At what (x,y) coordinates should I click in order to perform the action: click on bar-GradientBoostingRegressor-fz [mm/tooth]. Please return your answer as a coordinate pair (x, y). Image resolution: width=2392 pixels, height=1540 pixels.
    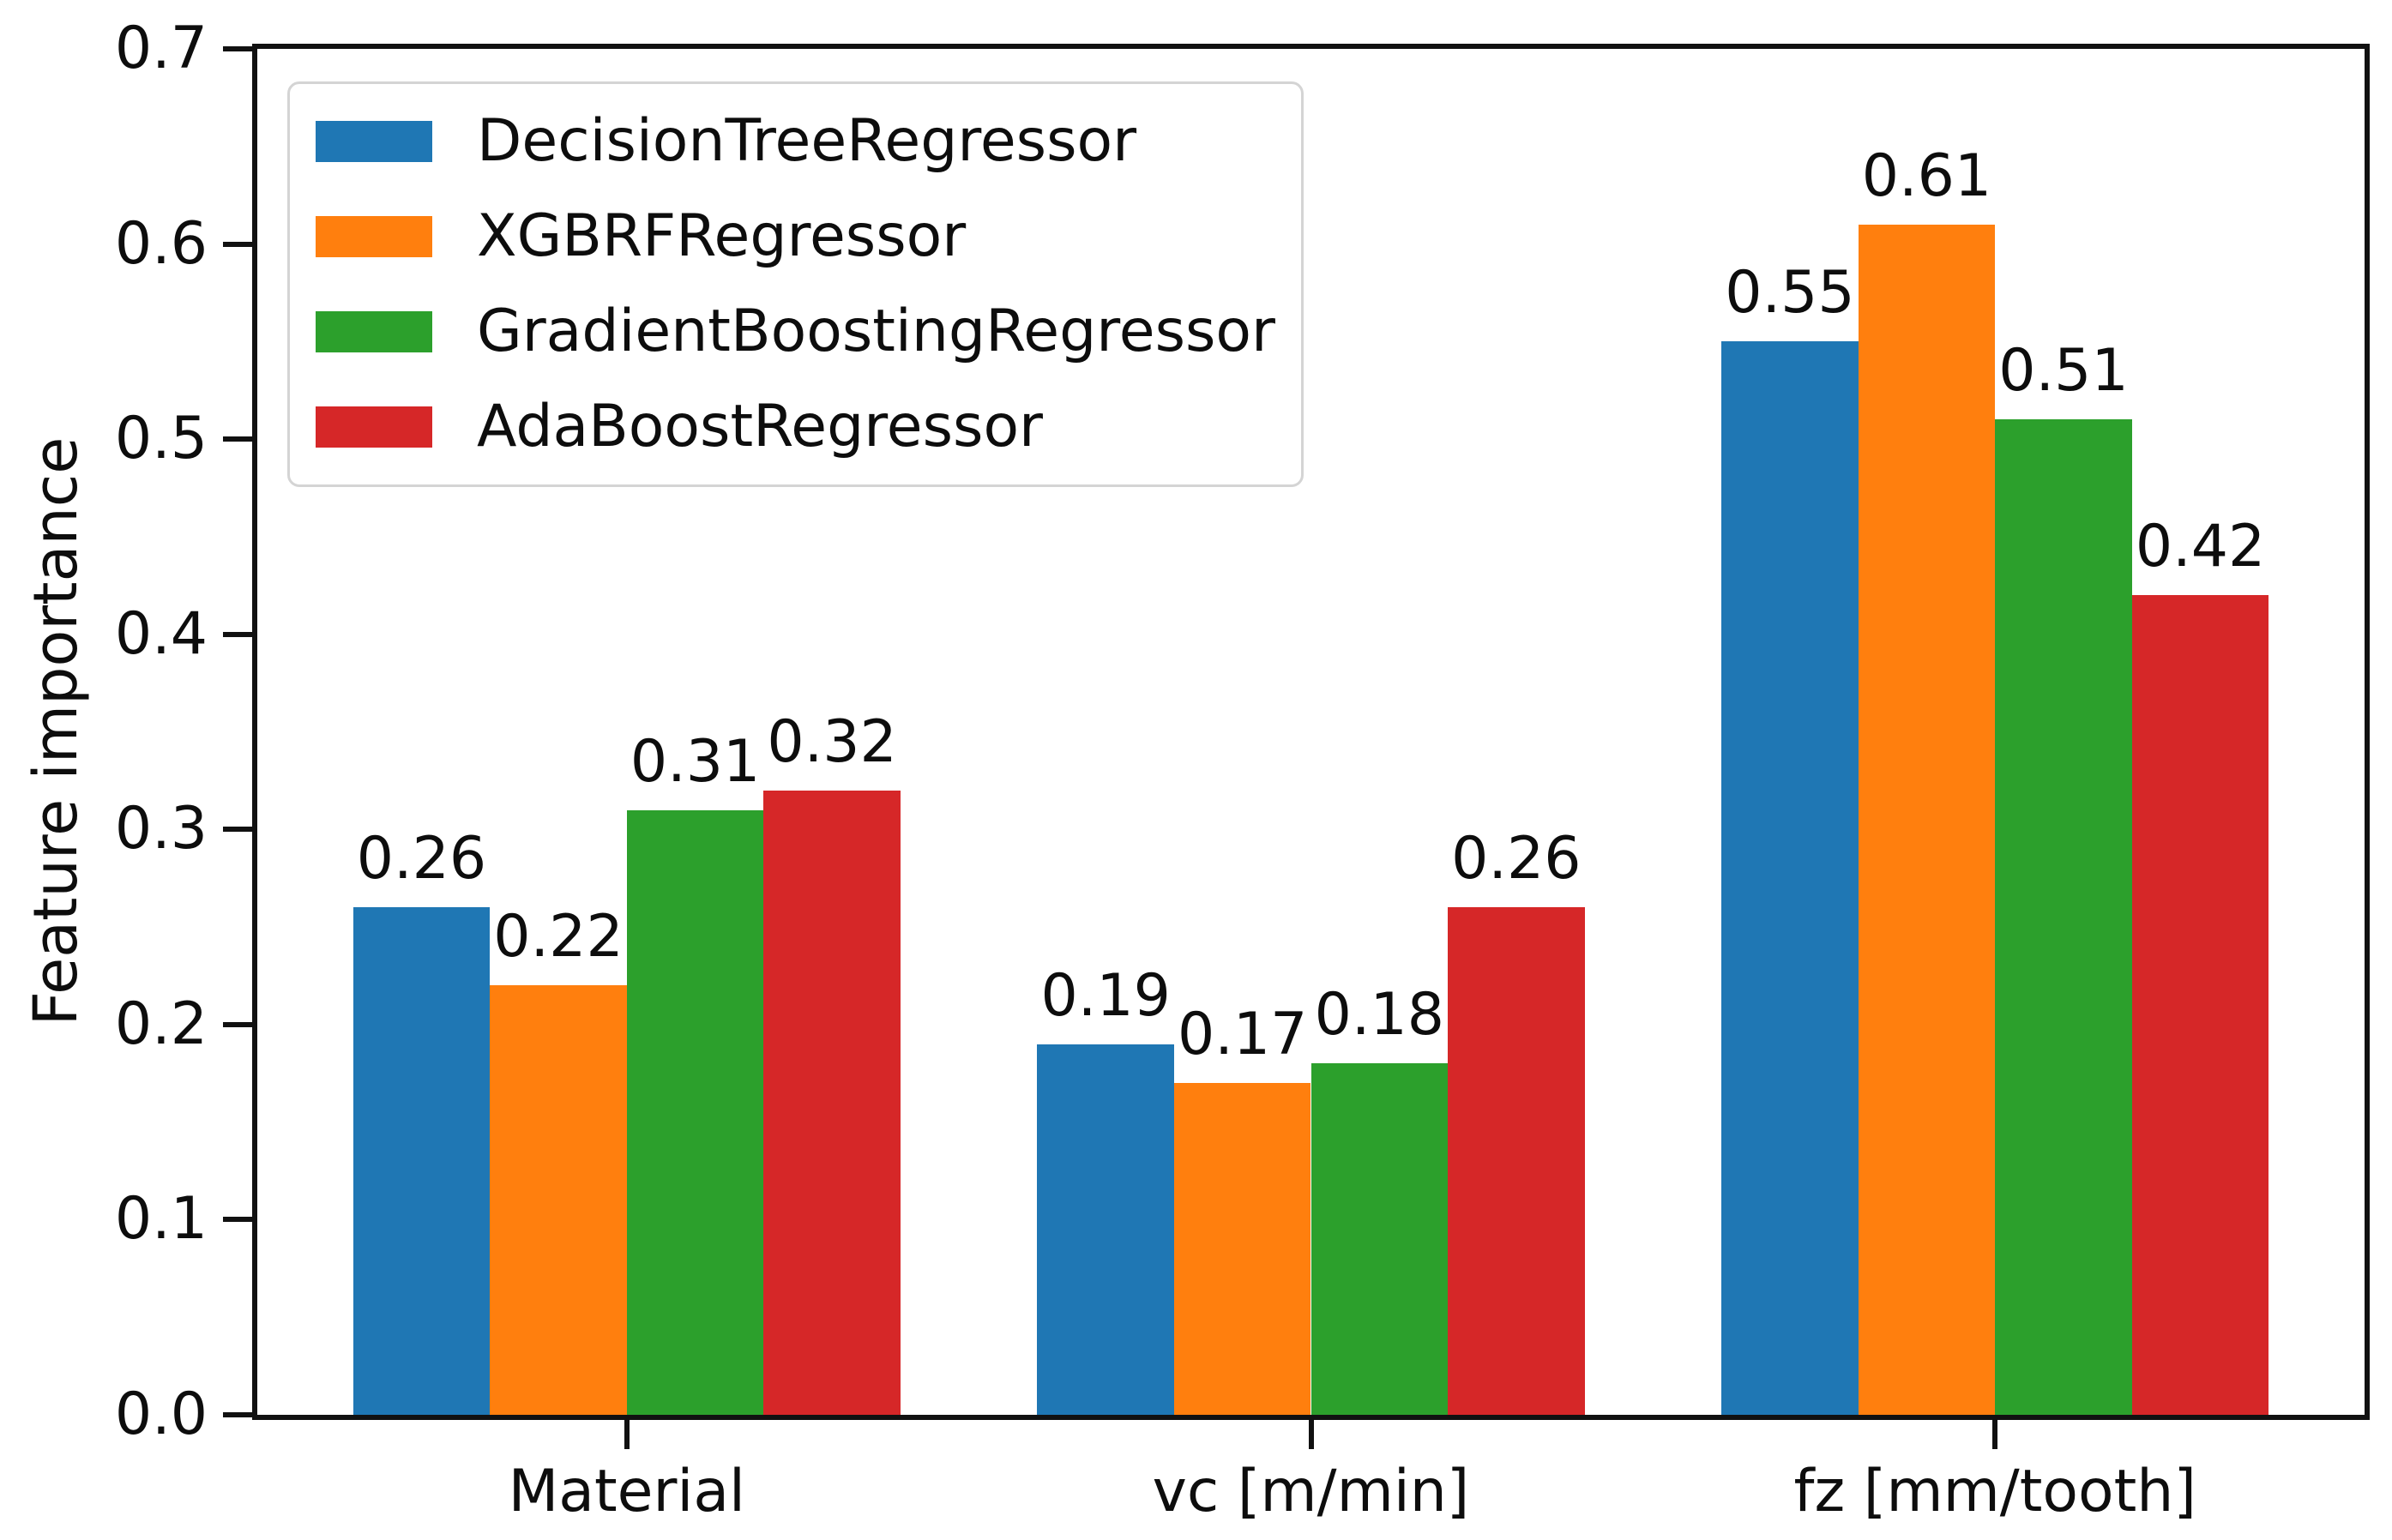
    Looking at the image, I should click on (2063, 917).